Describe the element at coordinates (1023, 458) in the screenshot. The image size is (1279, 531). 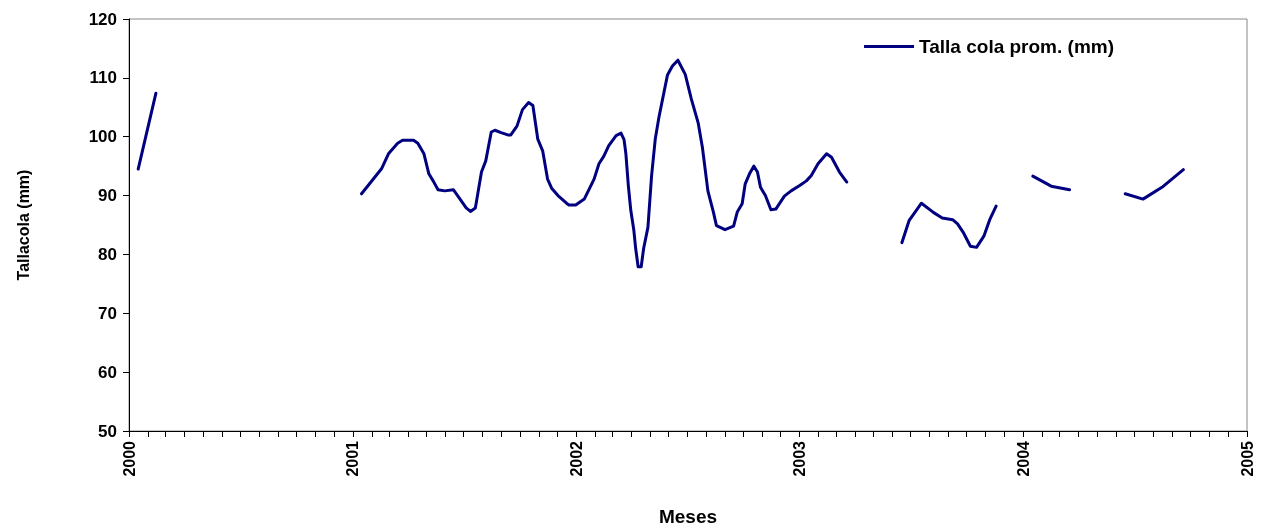
I see `x-tick-label: 2004` at that location.